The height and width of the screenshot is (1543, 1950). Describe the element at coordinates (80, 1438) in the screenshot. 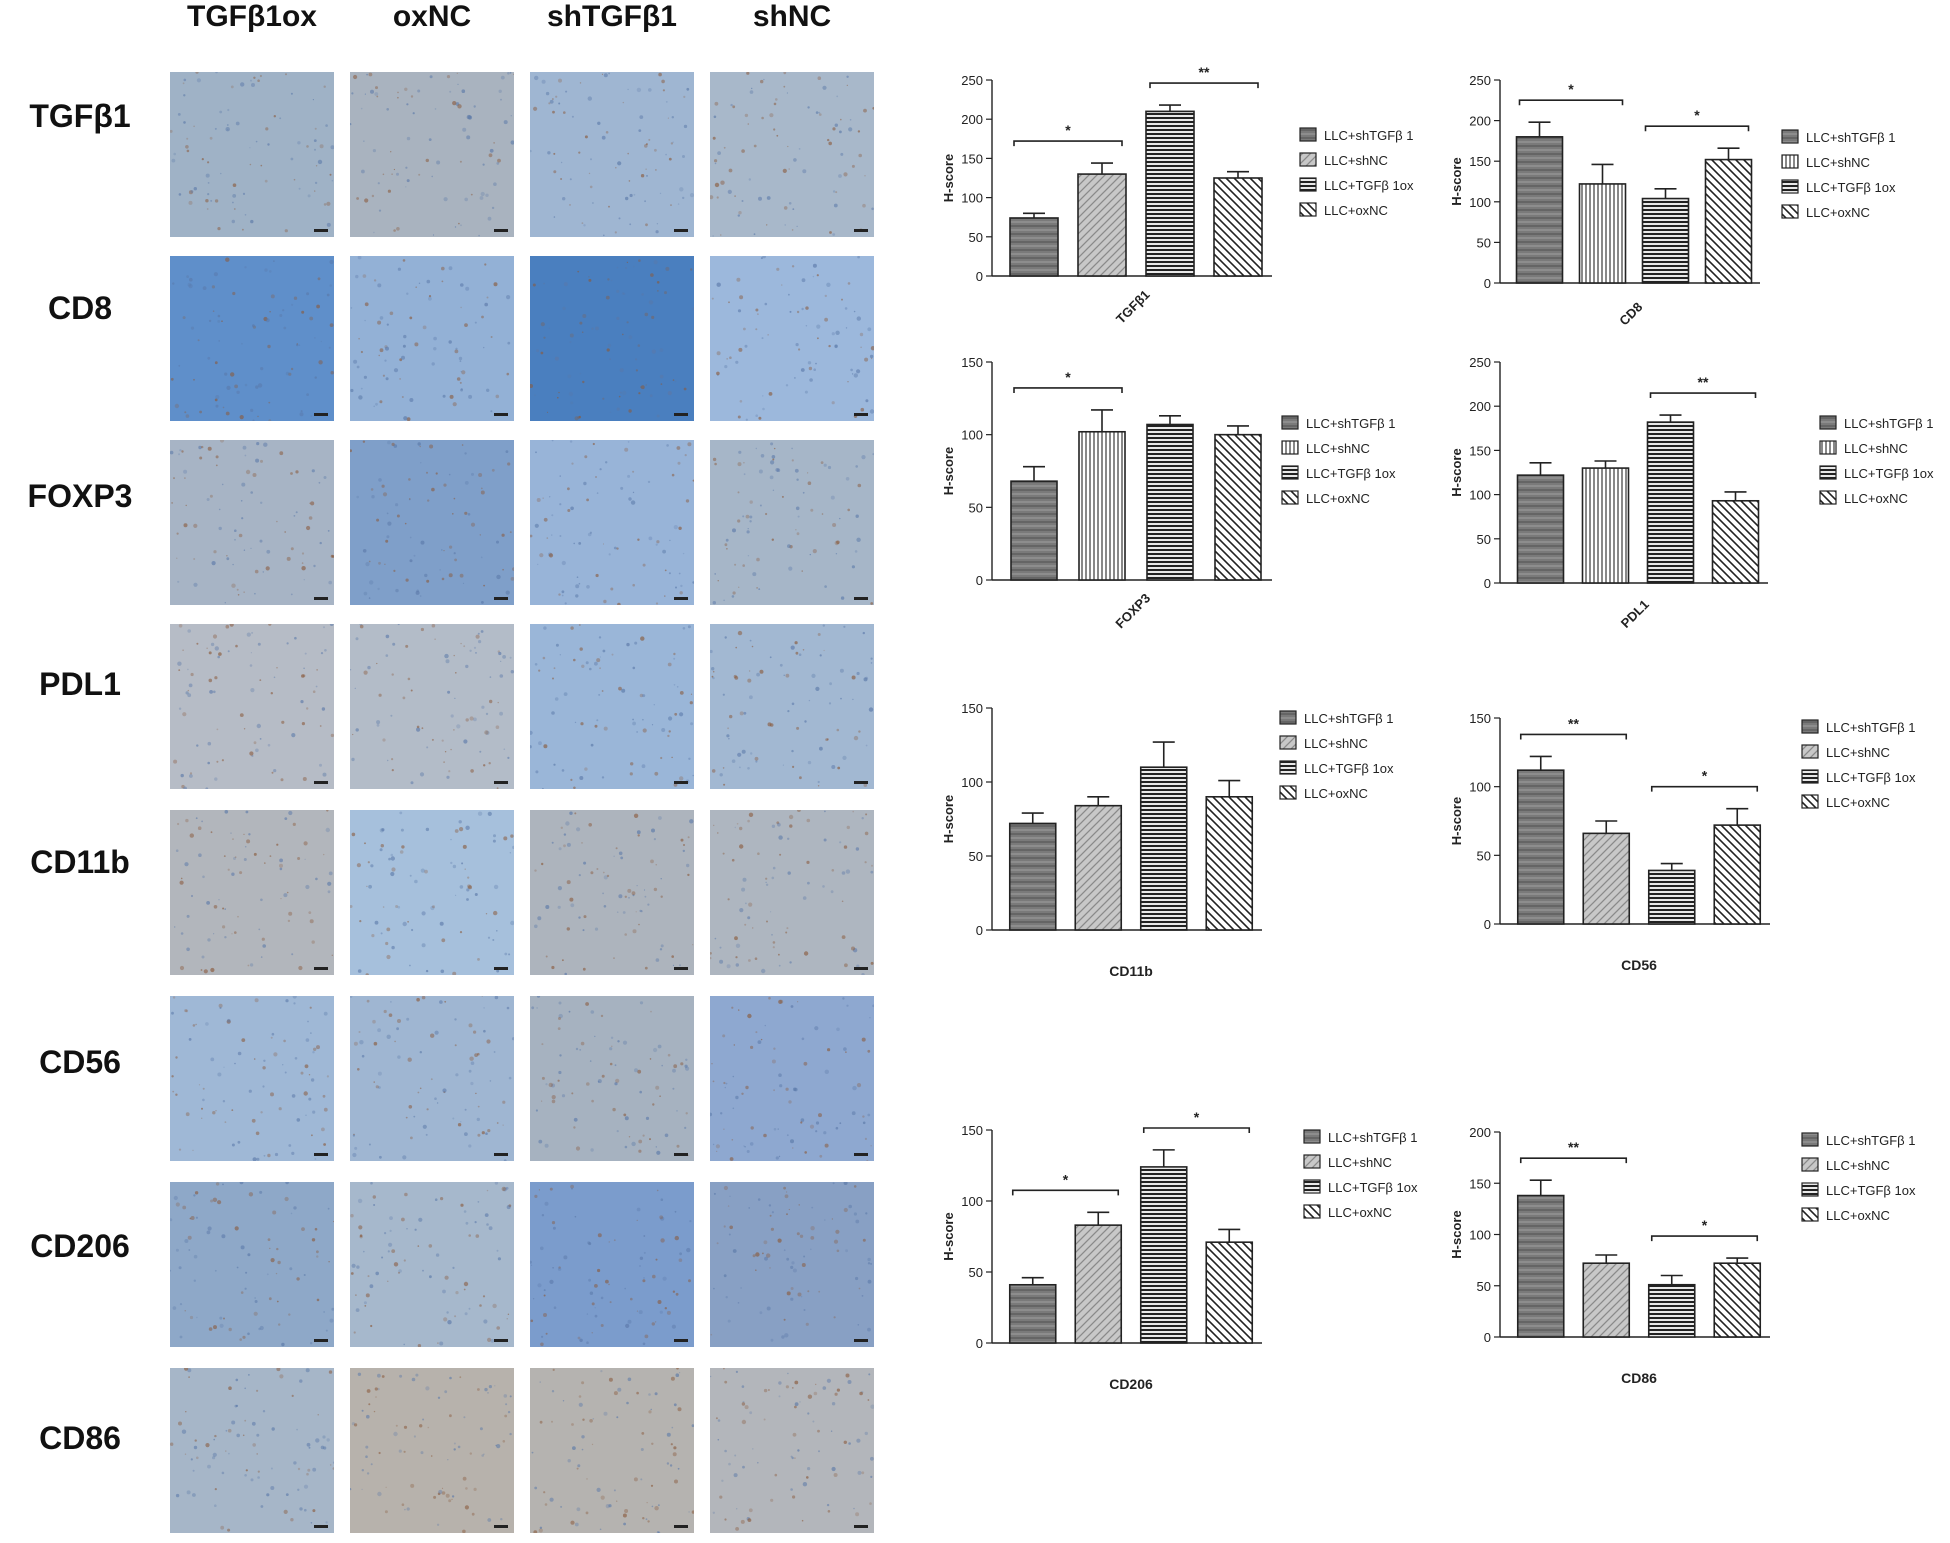

I see `row-label: CD86` at that location.